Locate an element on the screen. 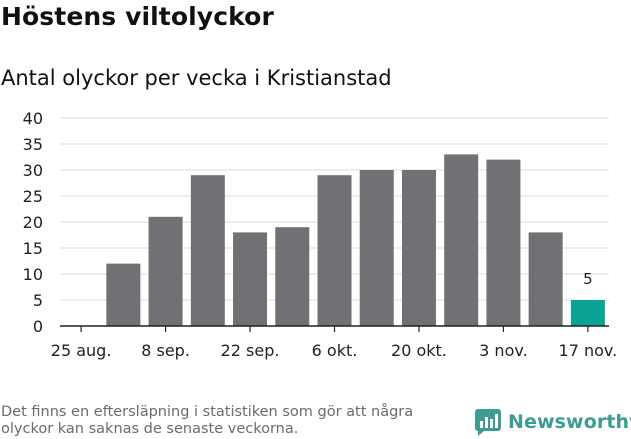 Image resolution: width=631 pixels, height=439 pixels. chart-subtitle: Antal olyckor per vecka i Kristianstad is located at coordinates (196, 78).